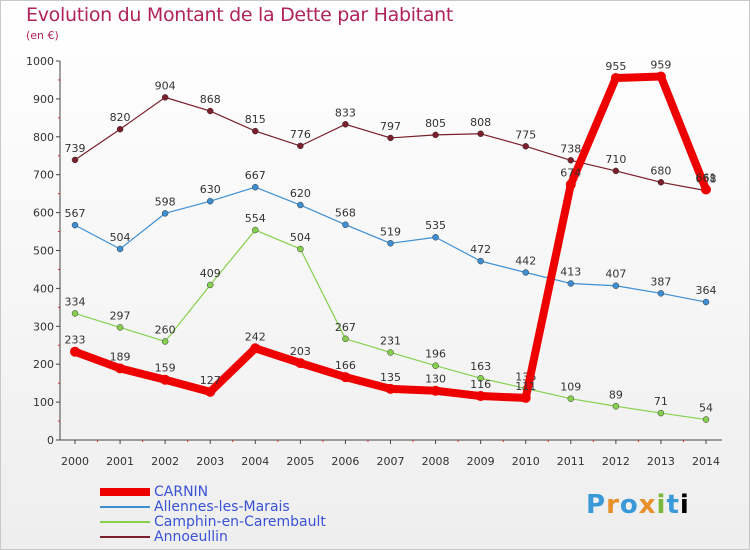 The height and width of the screenshot is (550, 750). Describe the element at coordinates (75, 213) in the screenshot. I see `data-label-allennes-les-marais: 567` at that location.